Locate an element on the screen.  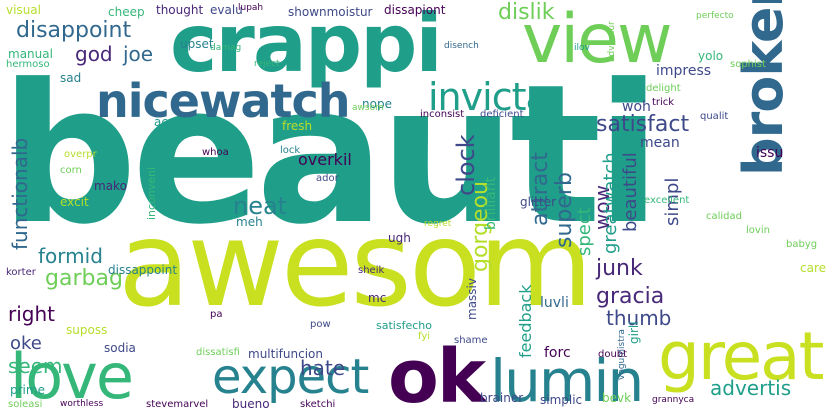
word-inconsist: inconsist is located at coordinates (442, 114).